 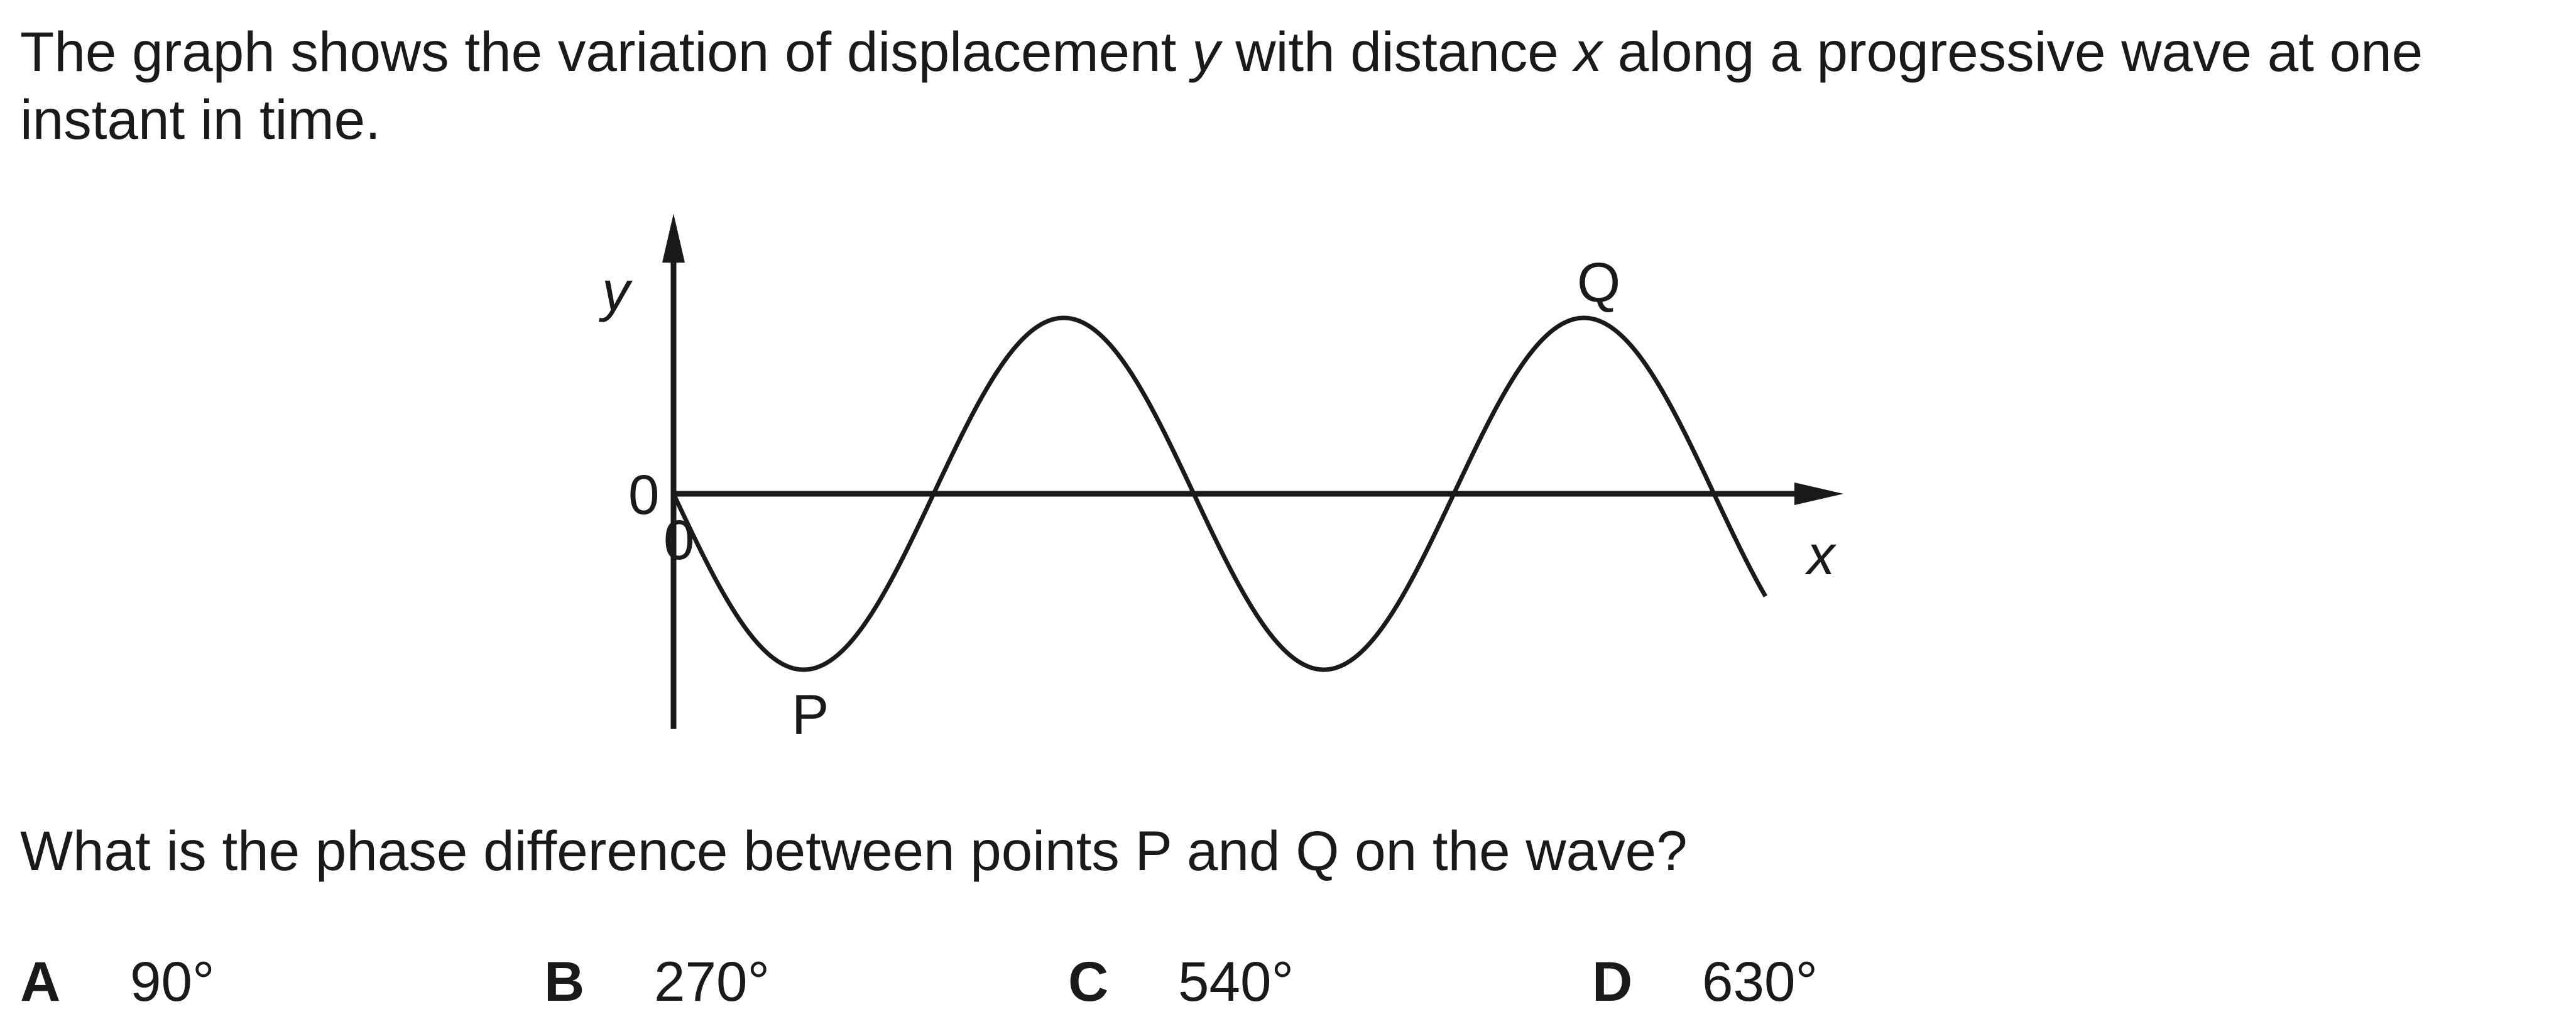 I want to click on option-a-letter: A, so click(x=40, y=982).